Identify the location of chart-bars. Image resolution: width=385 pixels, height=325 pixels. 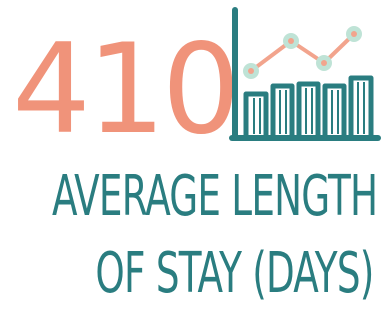
(308, 105).